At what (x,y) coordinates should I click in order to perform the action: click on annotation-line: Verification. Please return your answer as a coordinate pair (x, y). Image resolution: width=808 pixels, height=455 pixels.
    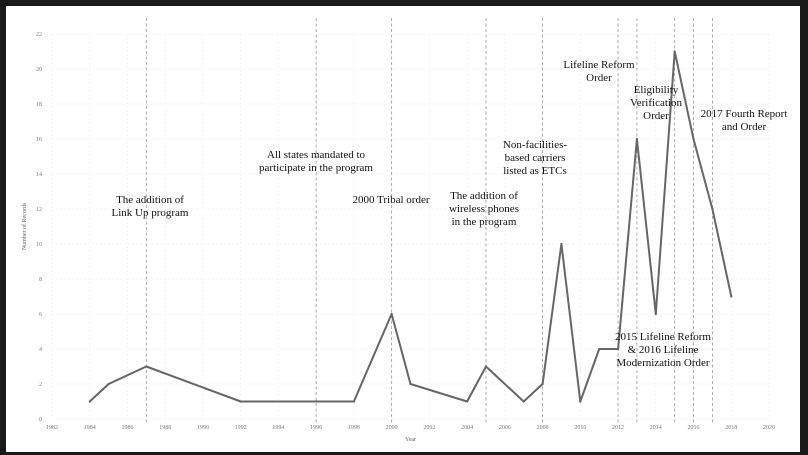
    Looking at the image, I should click on (656, 103).